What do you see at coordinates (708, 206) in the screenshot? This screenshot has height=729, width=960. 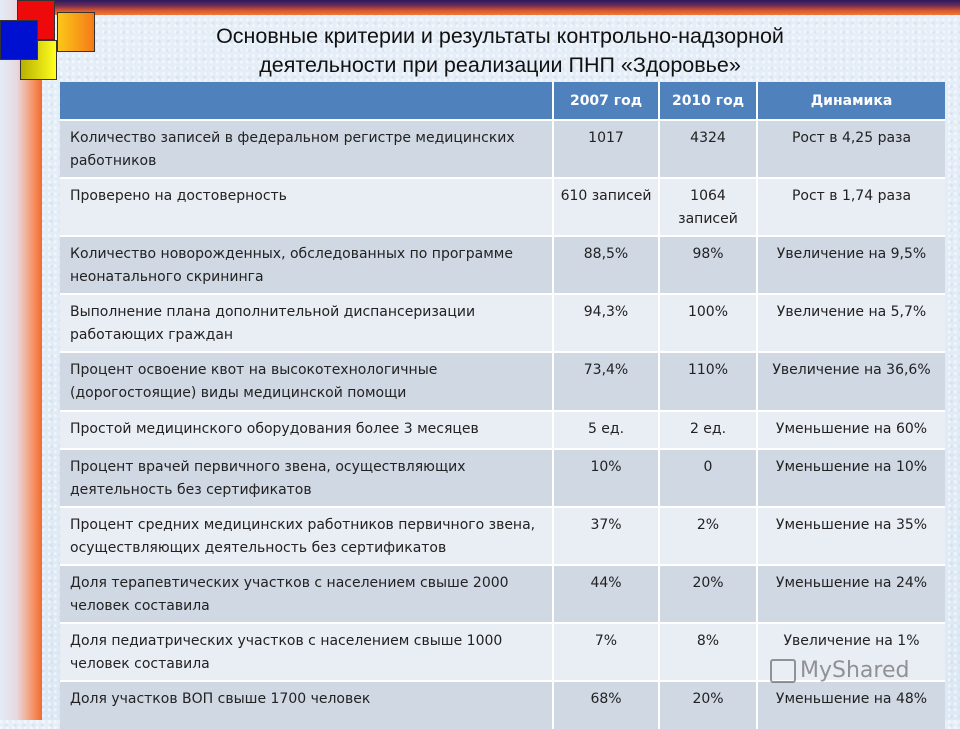 I see `value-2010-cell: 1064 записей` at bounding box center [708, 206].